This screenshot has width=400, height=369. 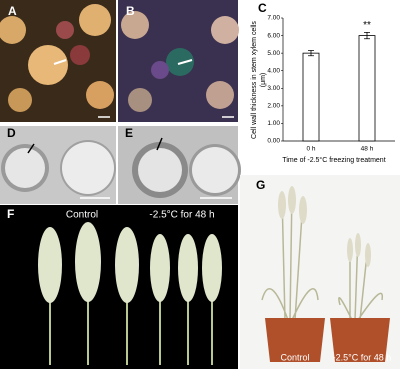 I want to click on y-tick-label: 1.00, so click(x=273, y=123).